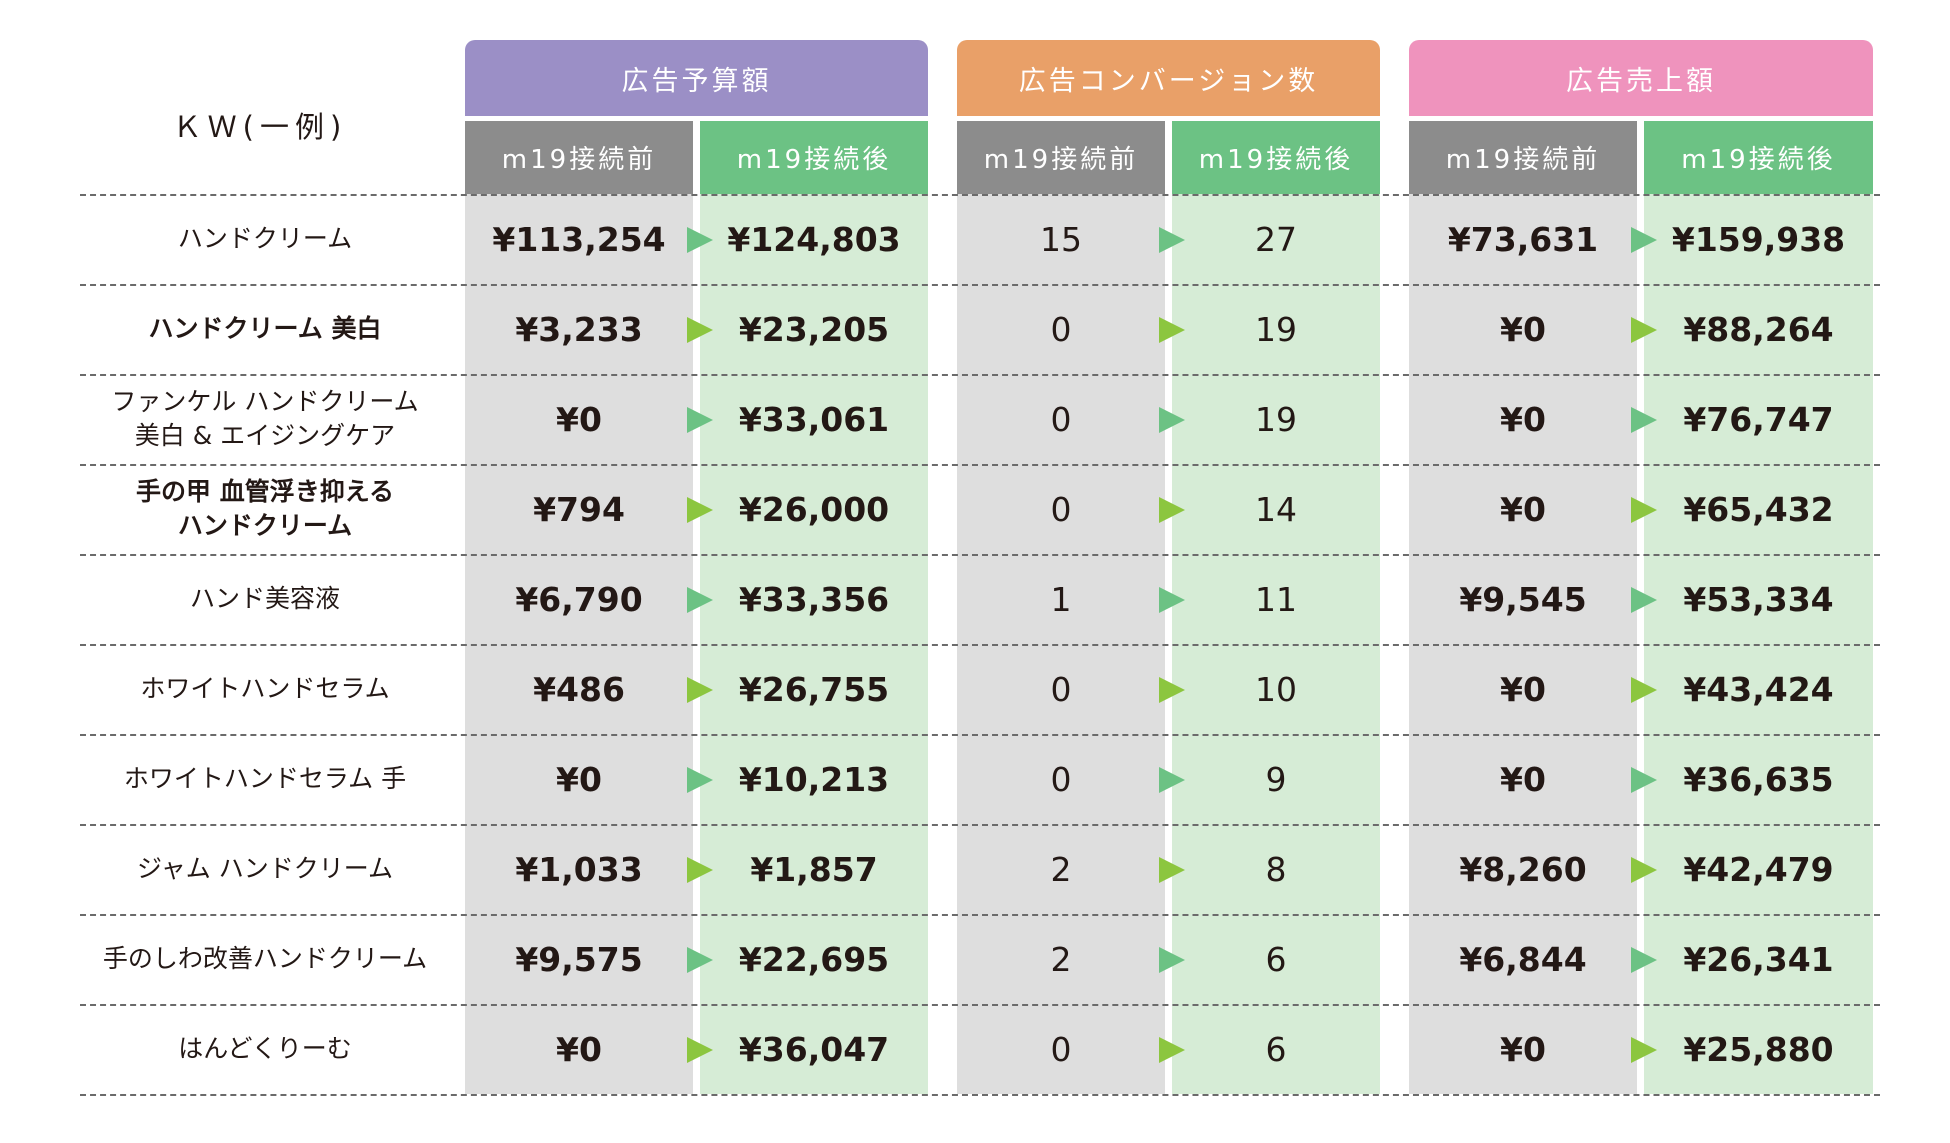 Image resolution: width=1950 pixels, height=1143 pixels. Describe the element at coordinates (814, 869) in the screenshot. I see `budget-after-cell: ¥1,857` at that location.